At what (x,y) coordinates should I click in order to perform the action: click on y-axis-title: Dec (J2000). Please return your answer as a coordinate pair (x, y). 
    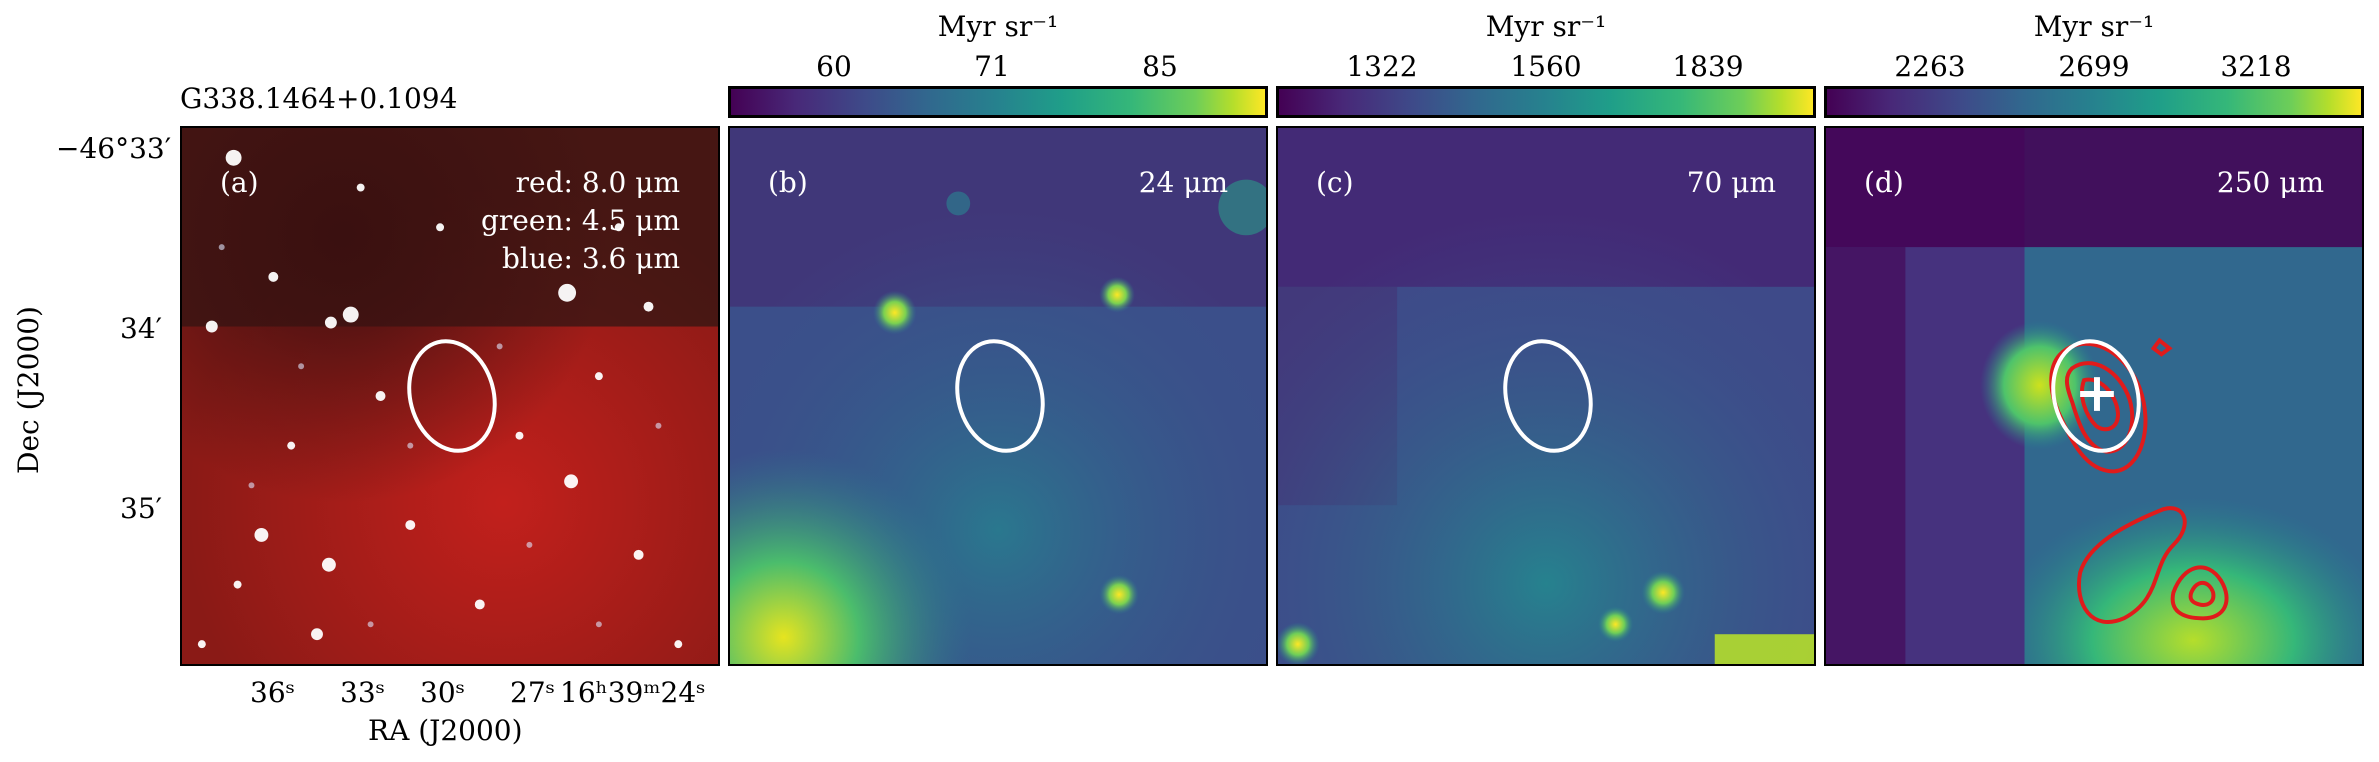
    Looking at the image, I should click on (28, 390).